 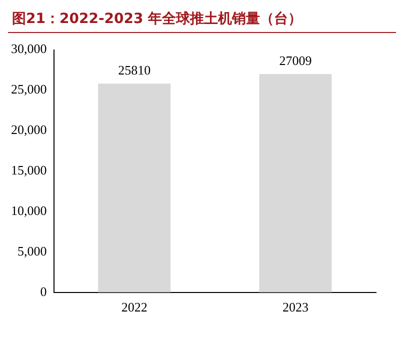 I want to click on y-tick-label: 10,000, so click(x=29, y=210).